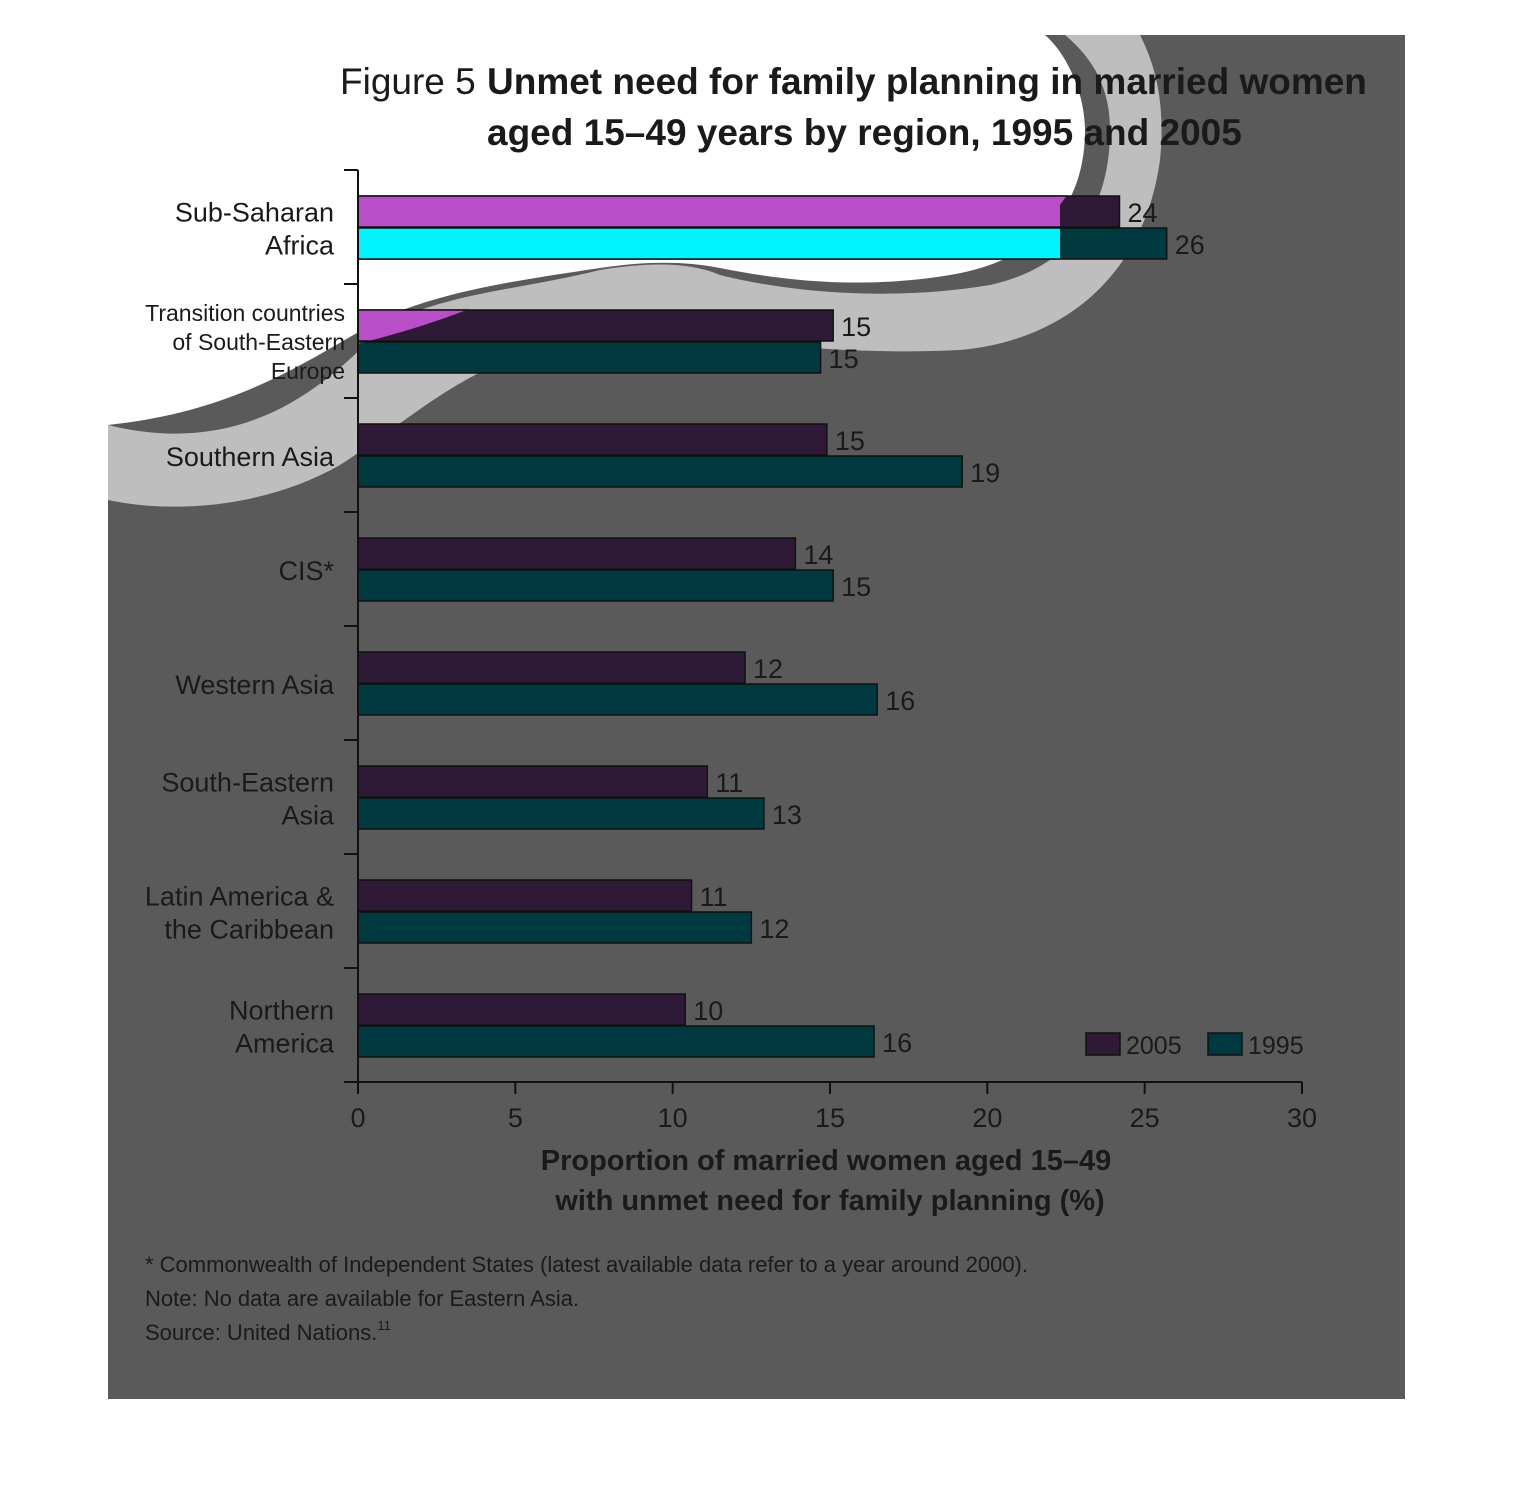 The height and width of the screenshot is (1494, 1514). I want to click on x-tick-label-2: 10, so click(673, 1118).